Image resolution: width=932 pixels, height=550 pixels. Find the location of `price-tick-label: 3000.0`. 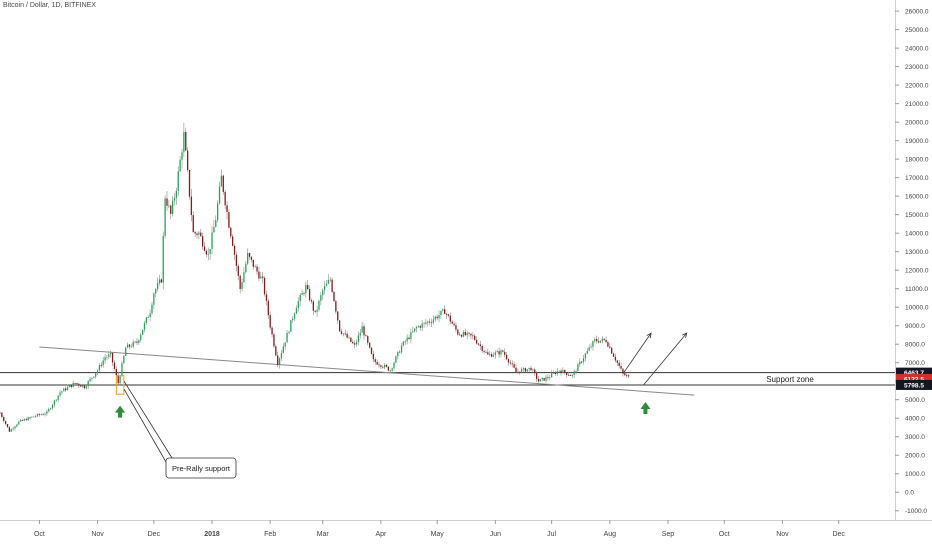

price-tick-label: 3000.0 is located at coordinates (915, 437).